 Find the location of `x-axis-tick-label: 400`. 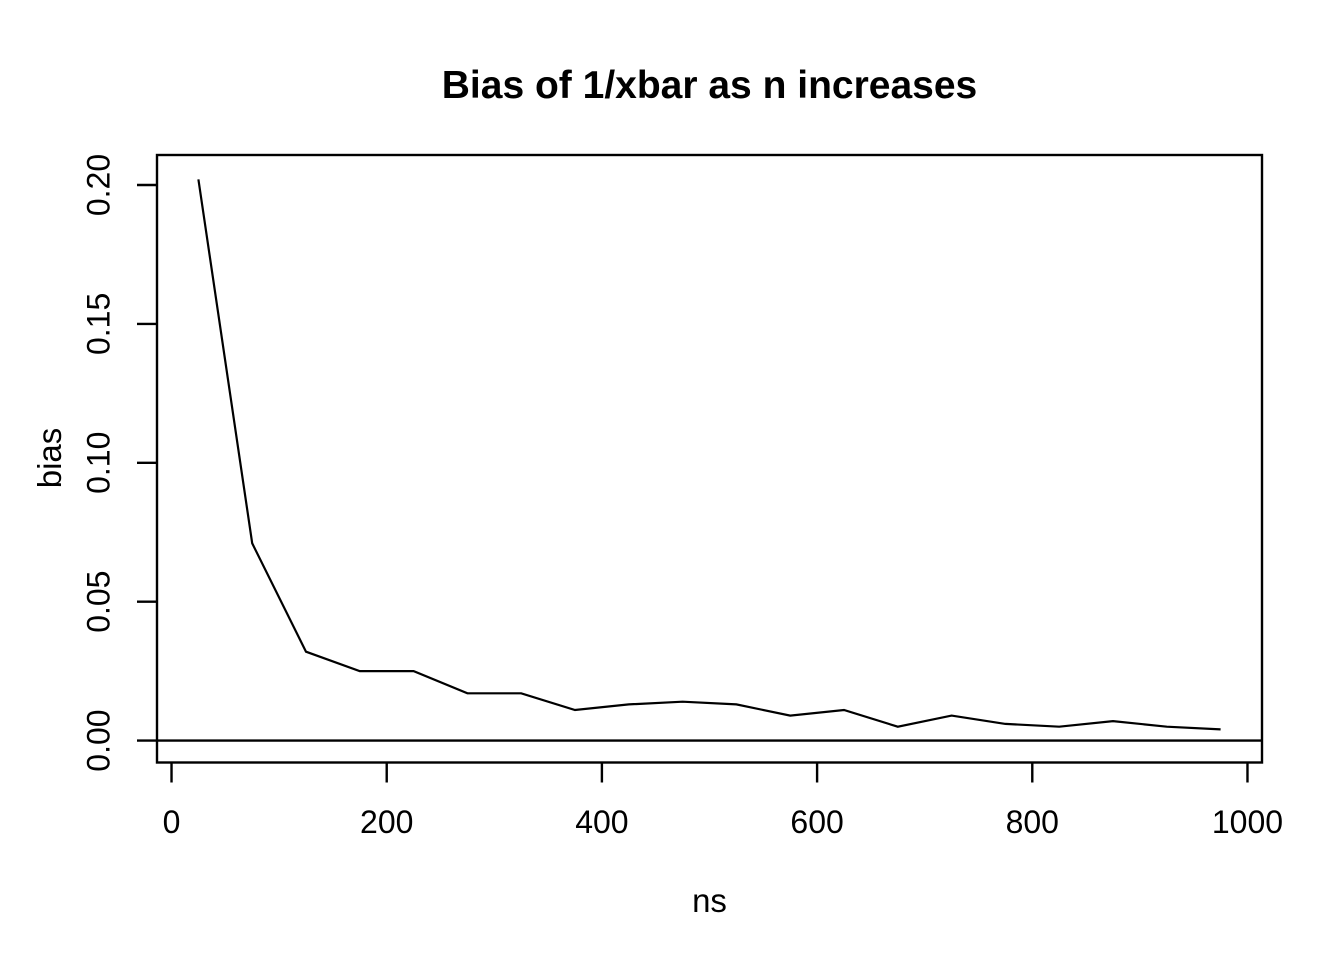

x-axis-tick-label: 400 is located at coordinates (601, 822).